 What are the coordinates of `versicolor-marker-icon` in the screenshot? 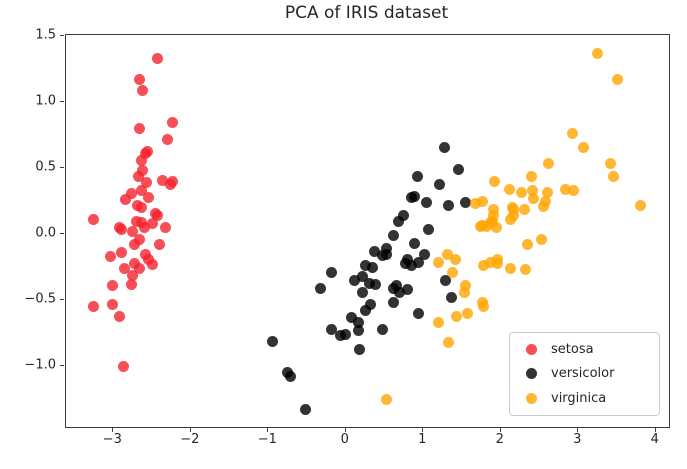 It's located at (531, 374).